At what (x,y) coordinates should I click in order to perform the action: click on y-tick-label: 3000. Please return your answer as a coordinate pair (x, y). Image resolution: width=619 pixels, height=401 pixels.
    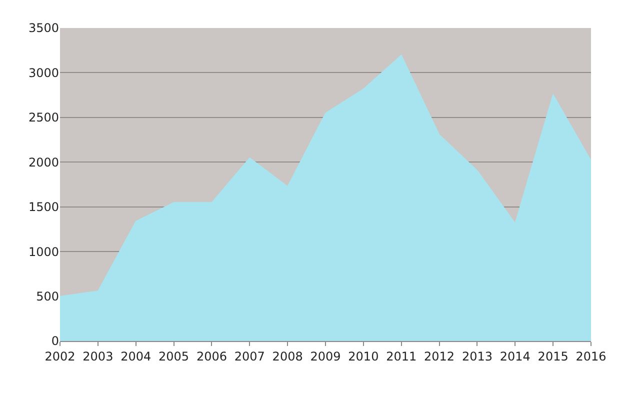
    Looking at the image, I should click on (43, 73).